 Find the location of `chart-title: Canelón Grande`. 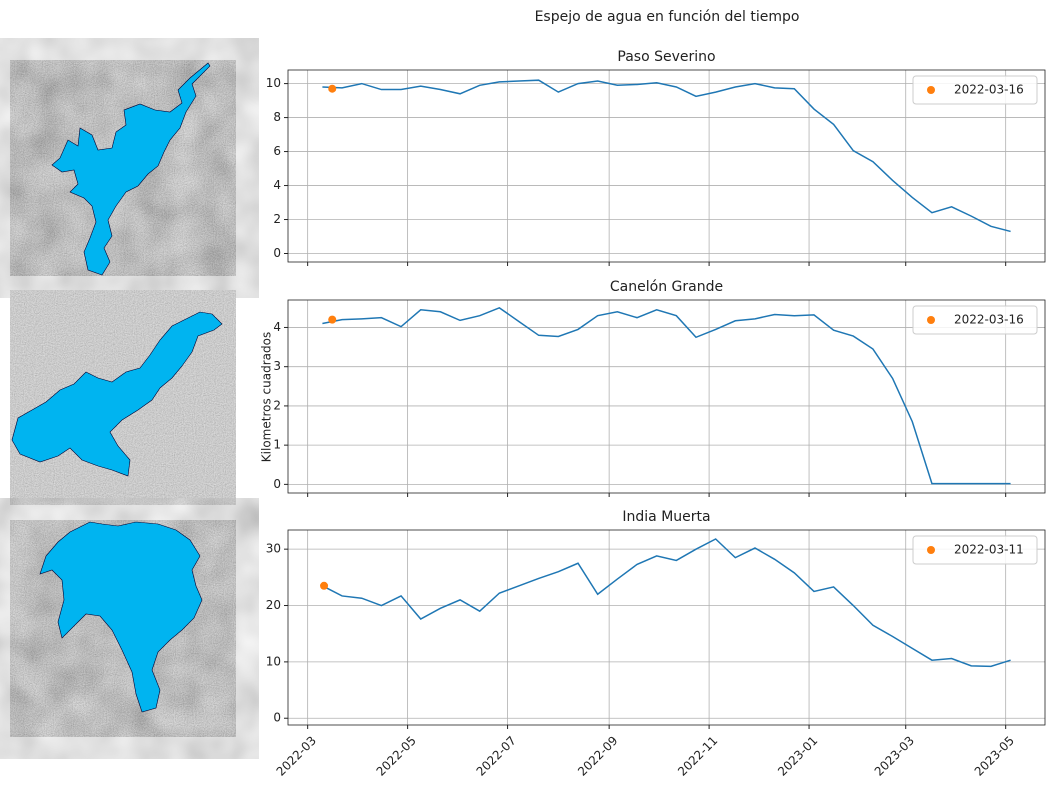

chart-title: Canelón Grande is located at coordinates (666, 287).